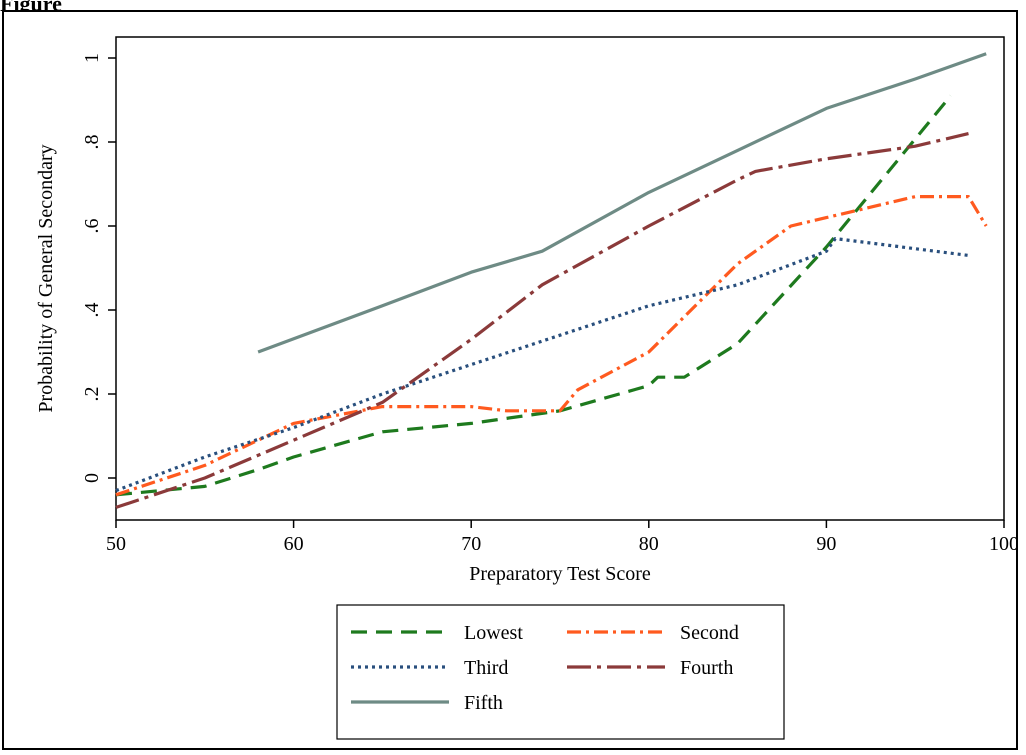 The height and width of the screenshot is (755, 1026). I want to click on x-tick-label: 60, so click(294, 544).